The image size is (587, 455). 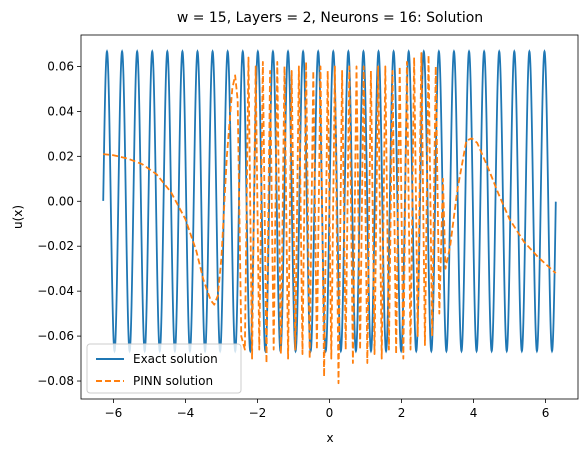 I want to click on x-axis: −6 −4 −2 0 2 4 6, so click(x=327, y=409).